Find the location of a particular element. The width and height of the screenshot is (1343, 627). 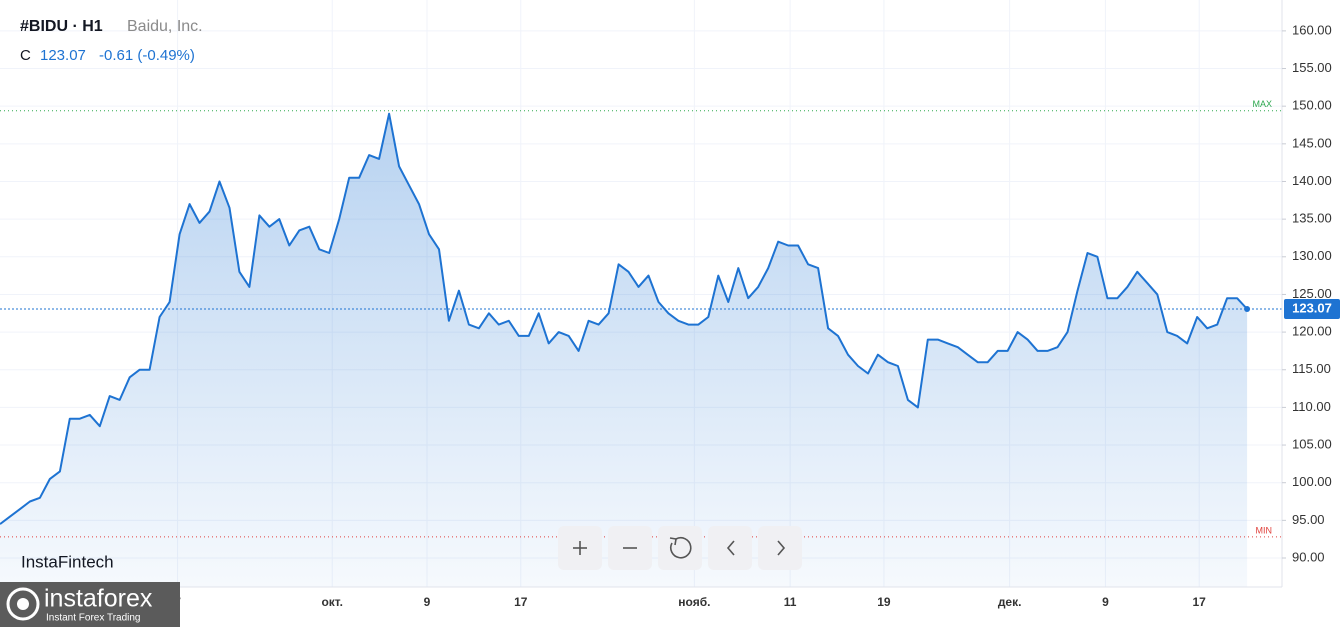

y-tick-label: 120.00 is located at coordinates (1312, 331).